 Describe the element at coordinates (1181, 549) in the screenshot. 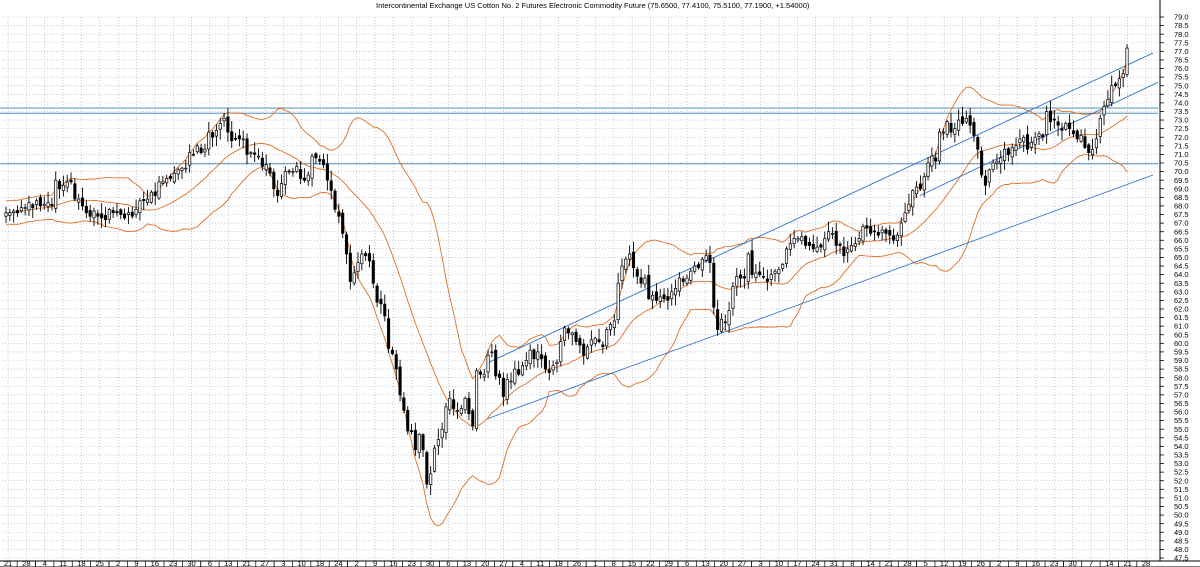

I see `y-tick-label: 48.0` at that location.